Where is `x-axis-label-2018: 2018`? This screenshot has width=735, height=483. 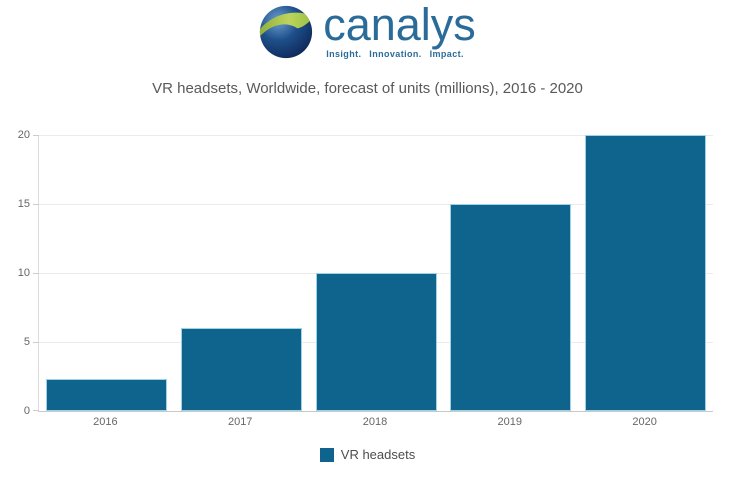 x-axis-label-2018: 2018 is located at coordinates (375, 422).